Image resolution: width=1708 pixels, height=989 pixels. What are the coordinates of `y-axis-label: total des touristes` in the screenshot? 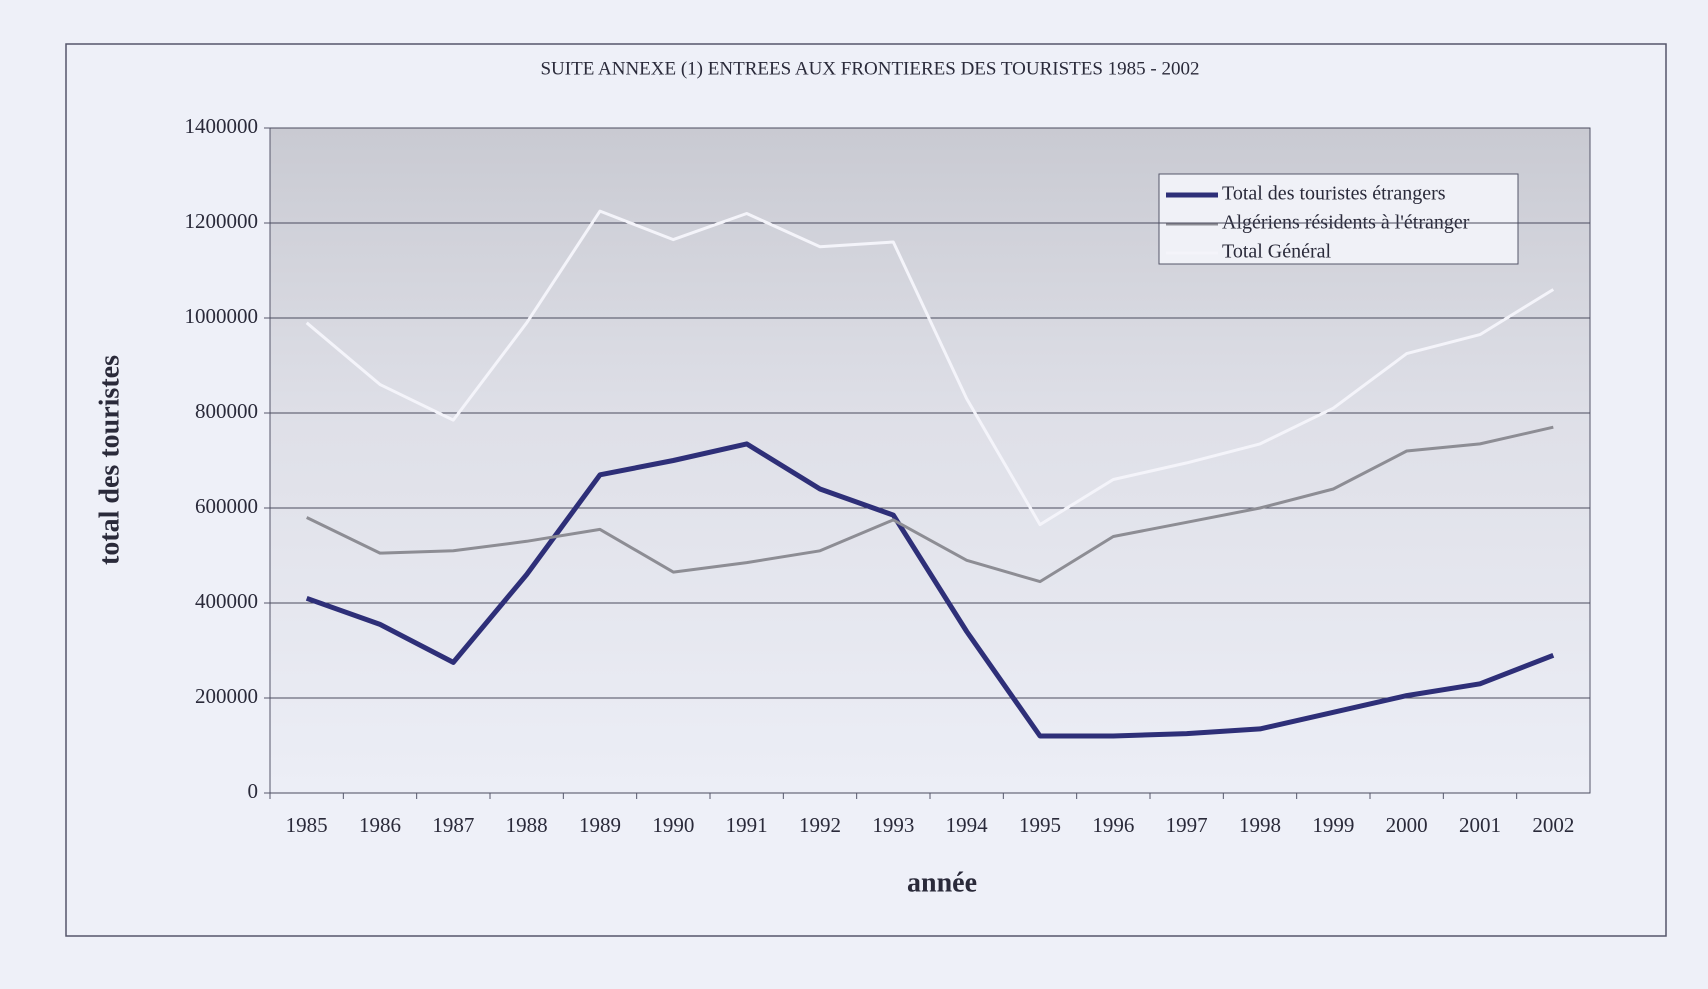 It's located at (109, 460).